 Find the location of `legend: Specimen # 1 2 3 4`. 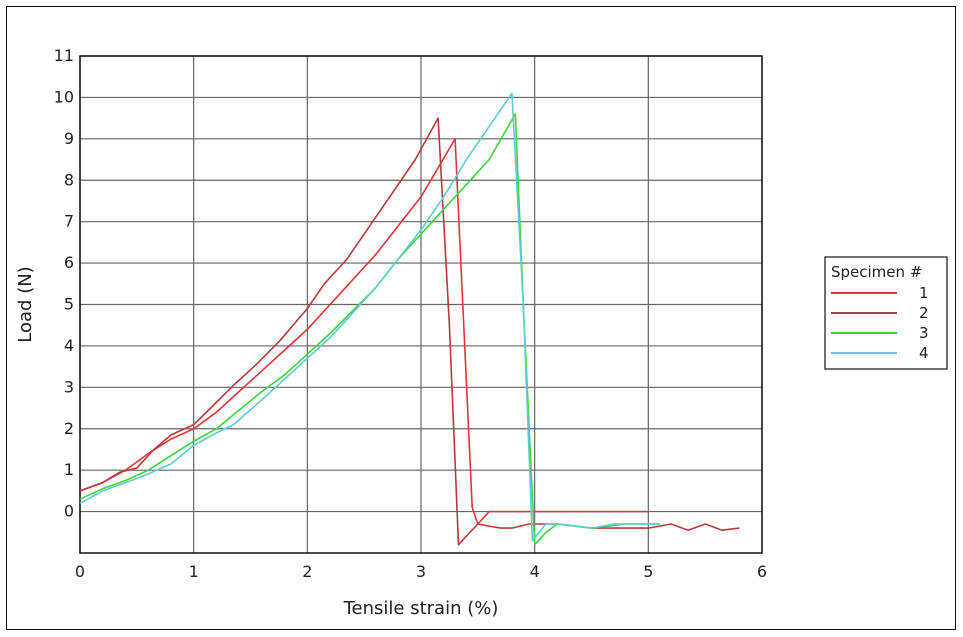

legend: Specimen # 1 2 3 4 is located at coordinates (886, 313).